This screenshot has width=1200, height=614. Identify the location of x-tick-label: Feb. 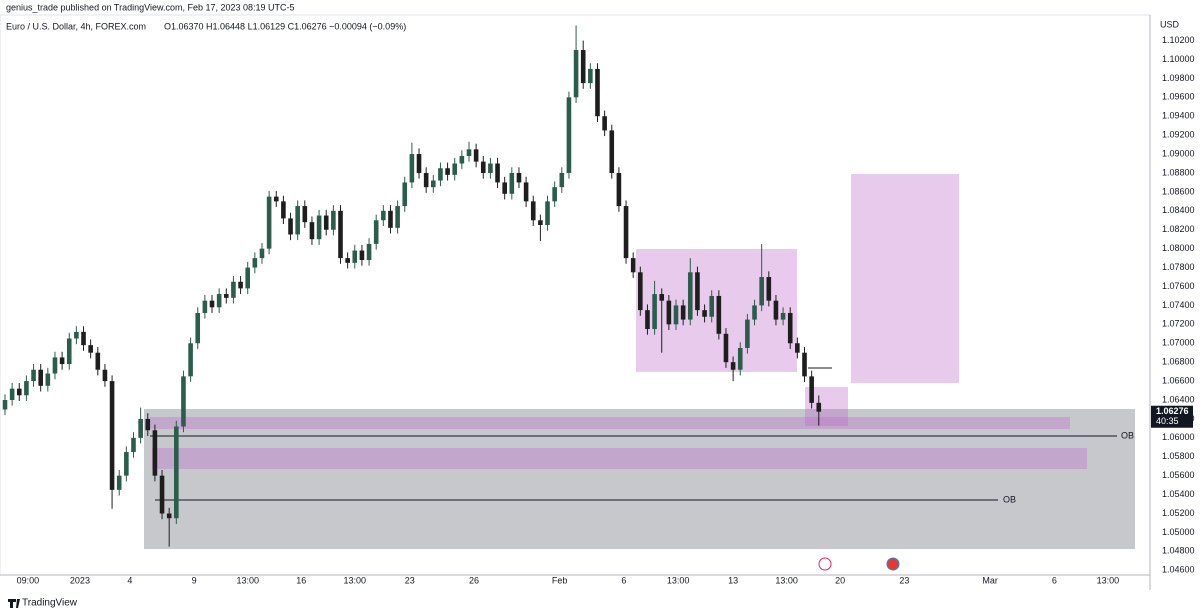
(560, 580).